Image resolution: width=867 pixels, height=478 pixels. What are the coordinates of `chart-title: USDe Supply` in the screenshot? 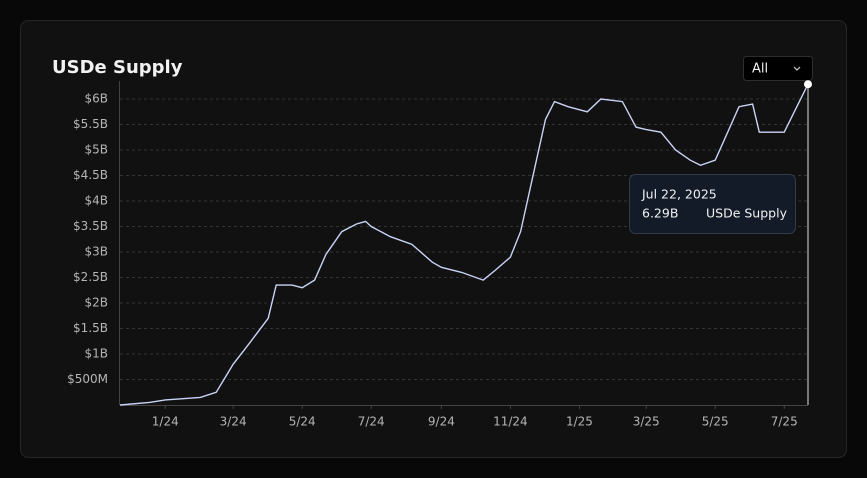 It's located at (117, 67).